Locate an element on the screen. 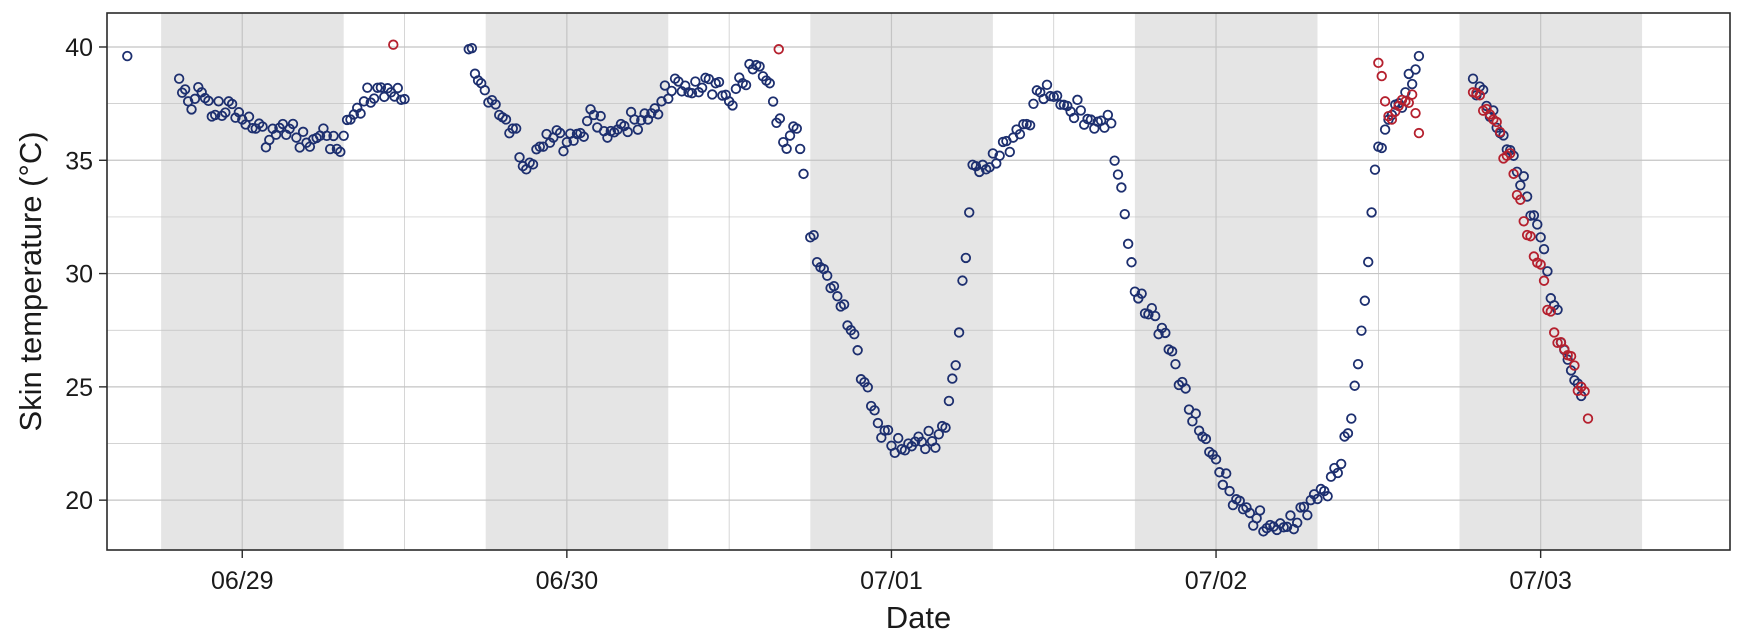 The height and width of the screenshot is (643, 1739). x-tick-label: 07/01 is located at coordinates (891, 581).